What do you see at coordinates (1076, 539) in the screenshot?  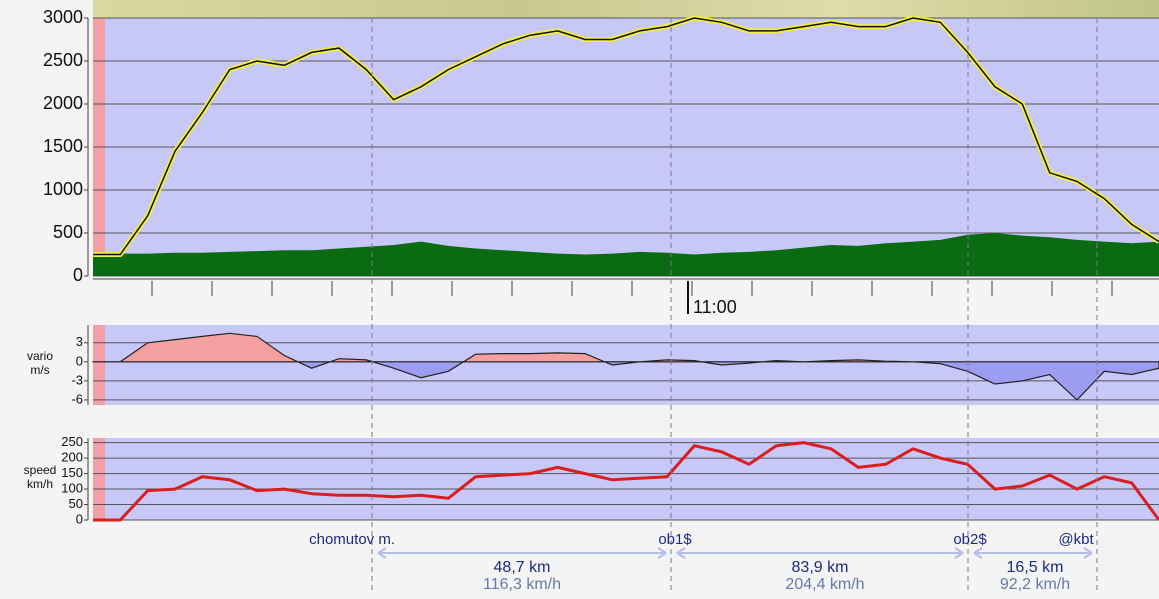 I see `waypoint-label: @kbt` at bounding box center [1076, 539].